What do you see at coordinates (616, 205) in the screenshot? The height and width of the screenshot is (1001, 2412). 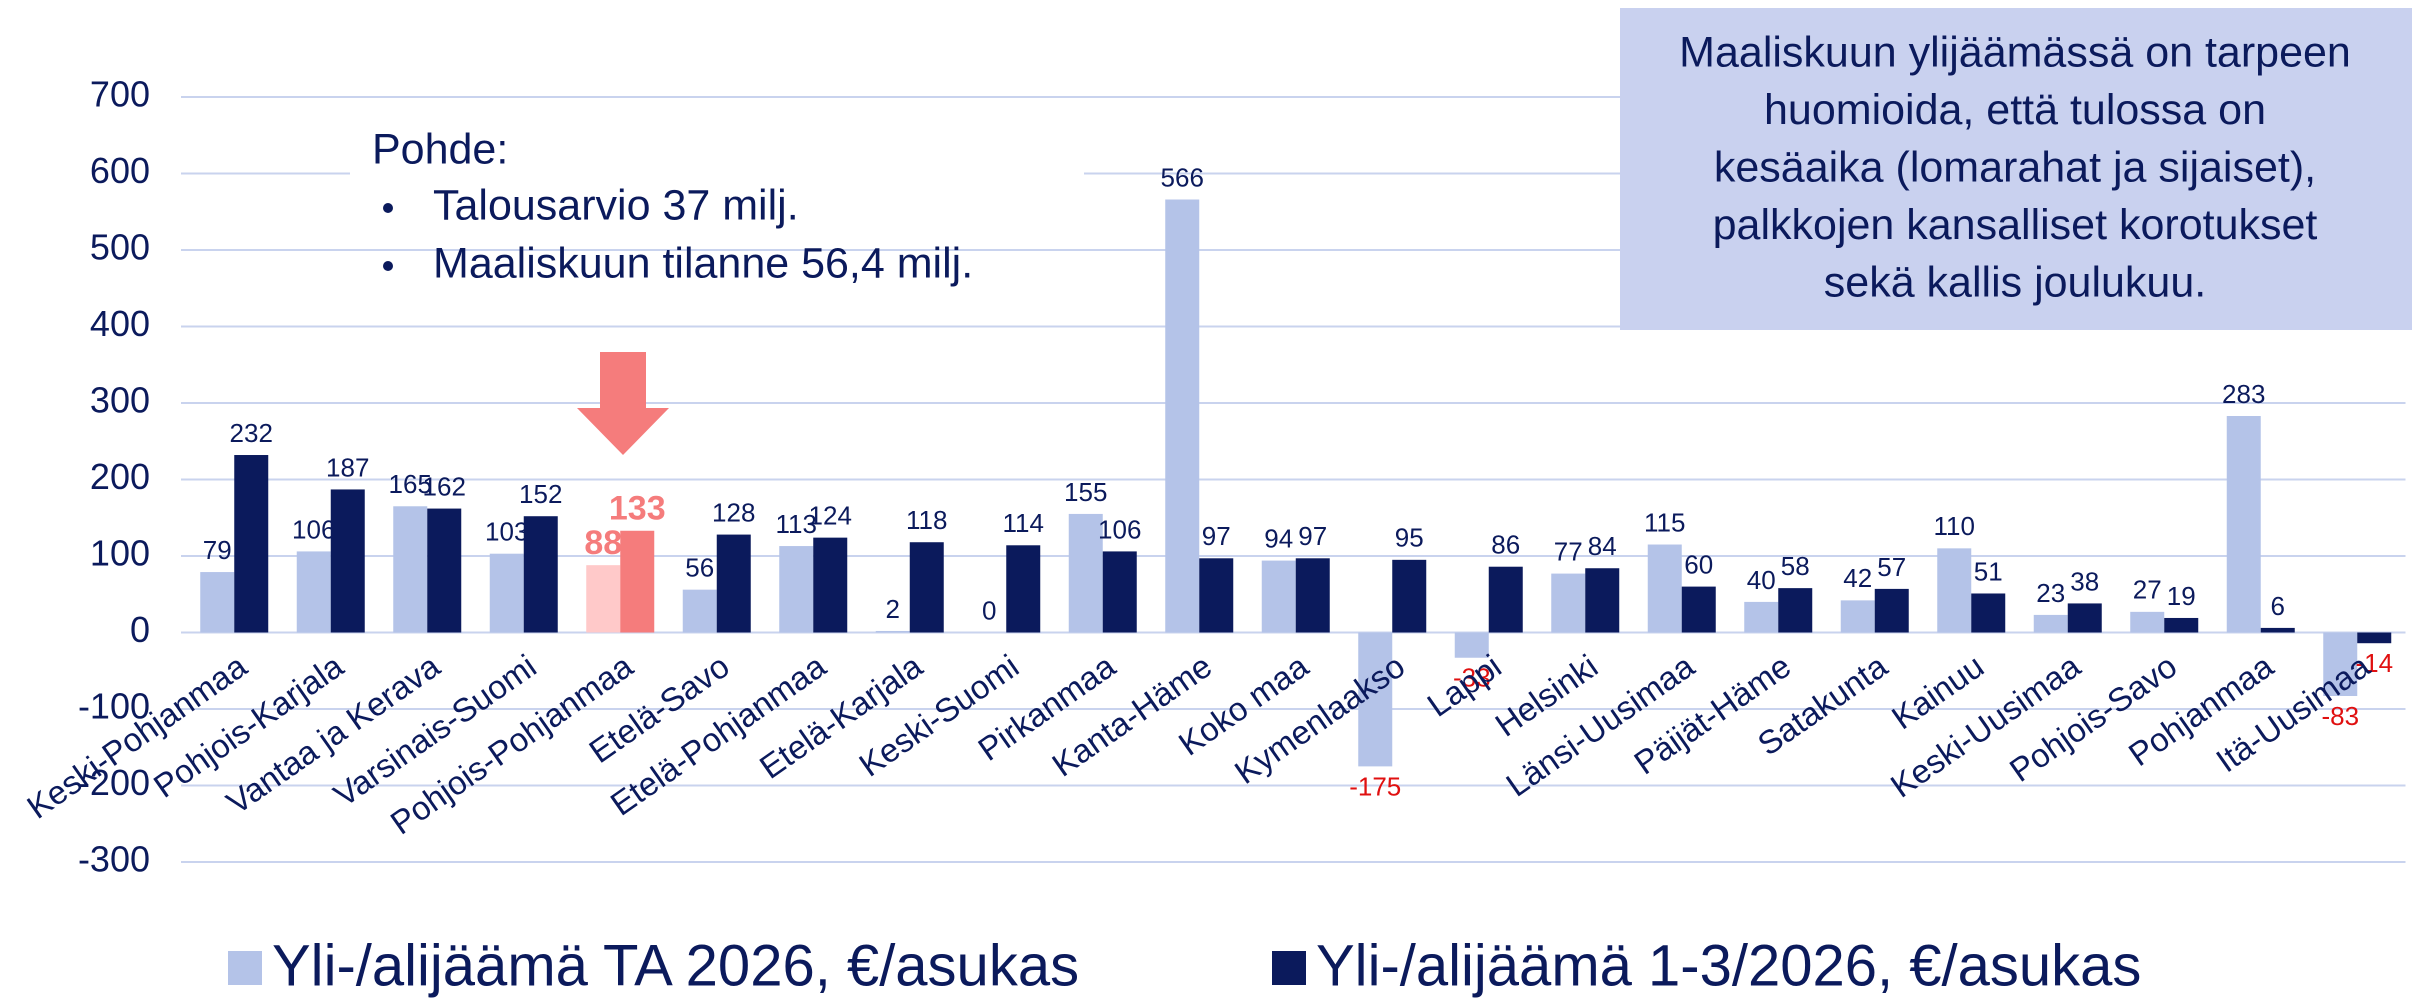 I see `pohde-item: Talousarvio 37 milj.` at bounding box center [616, 205].